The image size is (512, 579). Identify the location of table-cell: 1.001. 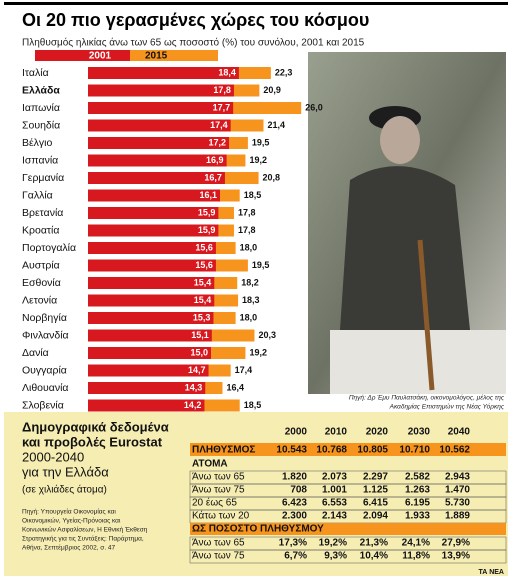
(334, 490).